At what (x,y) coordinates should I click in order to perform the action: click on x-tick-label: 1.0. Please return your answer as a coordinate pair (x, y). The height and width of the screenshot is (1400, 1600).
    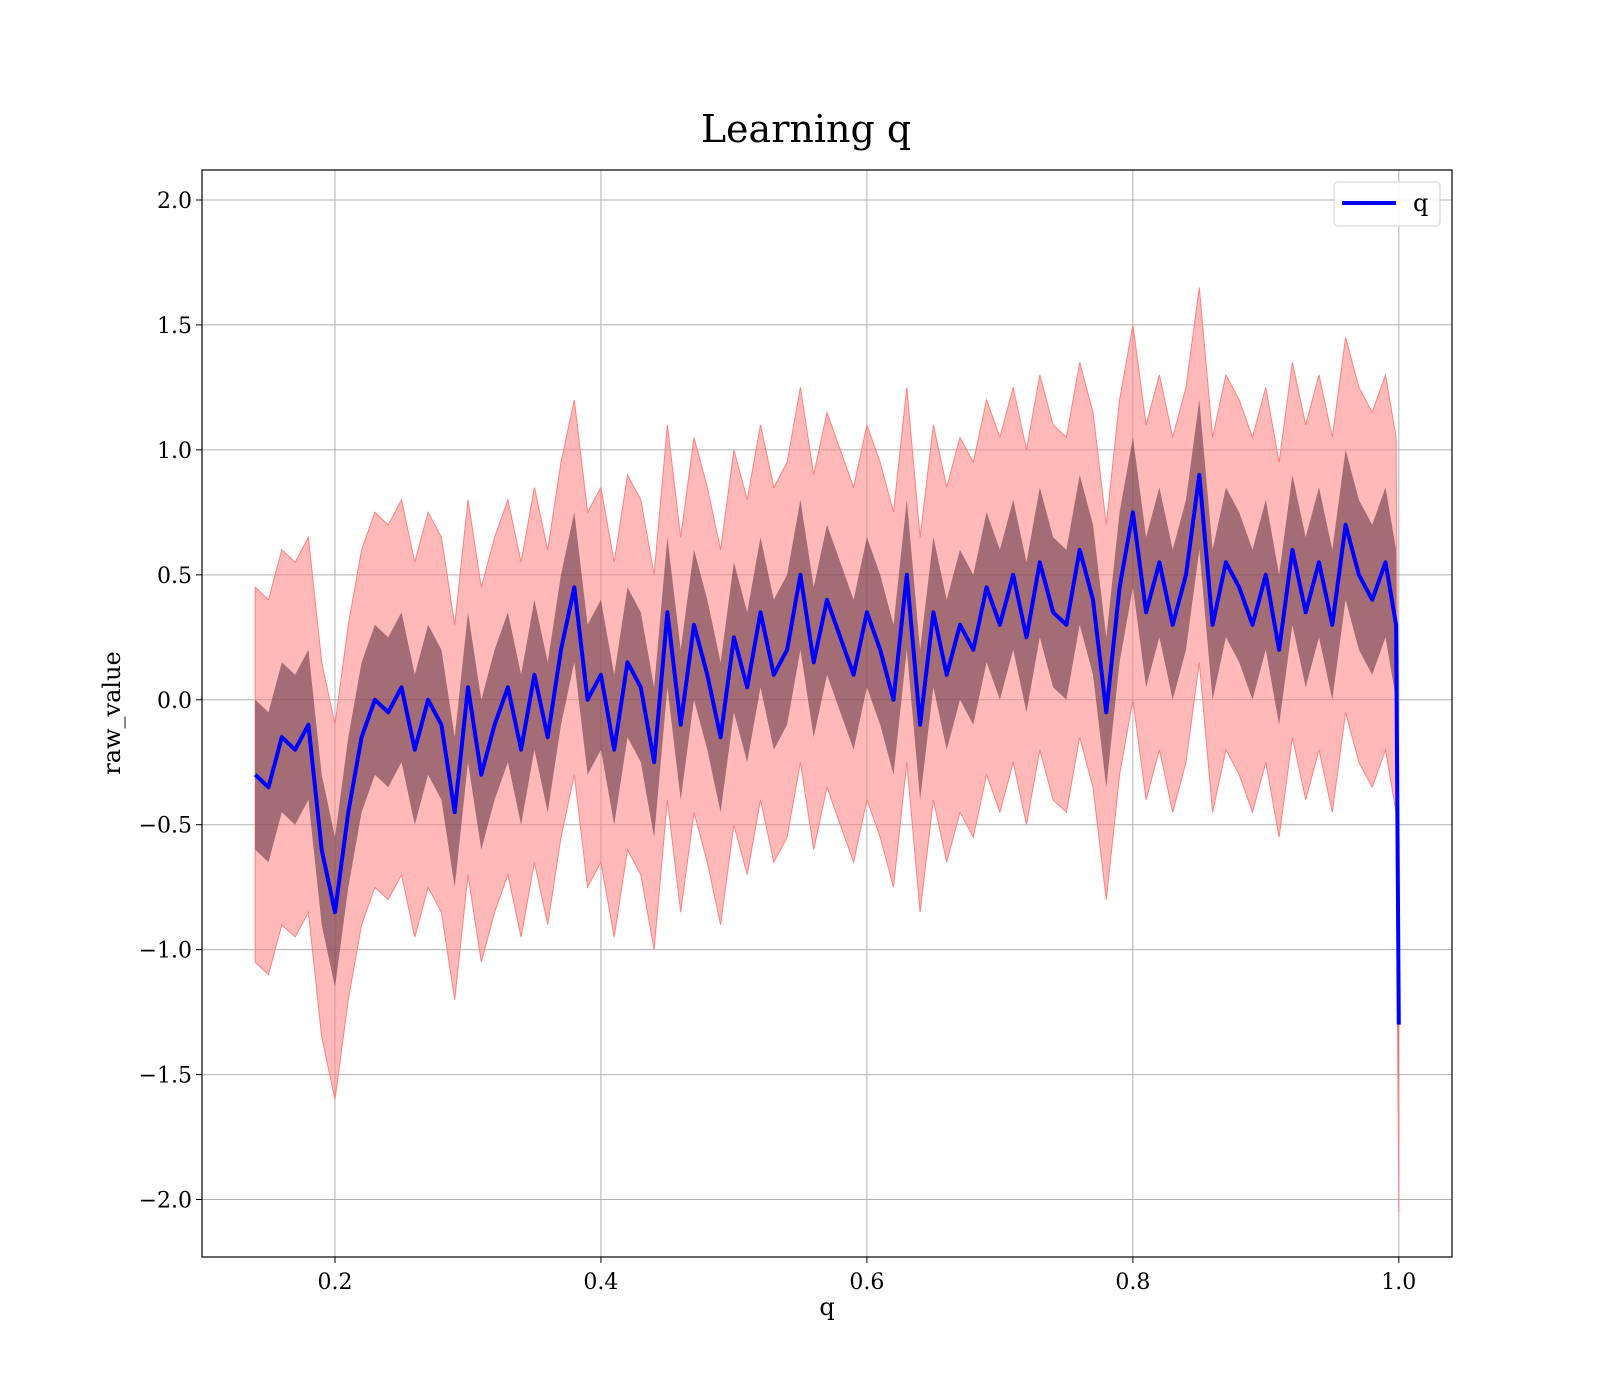
    Looking at the image, I should click on (1398, 1282).